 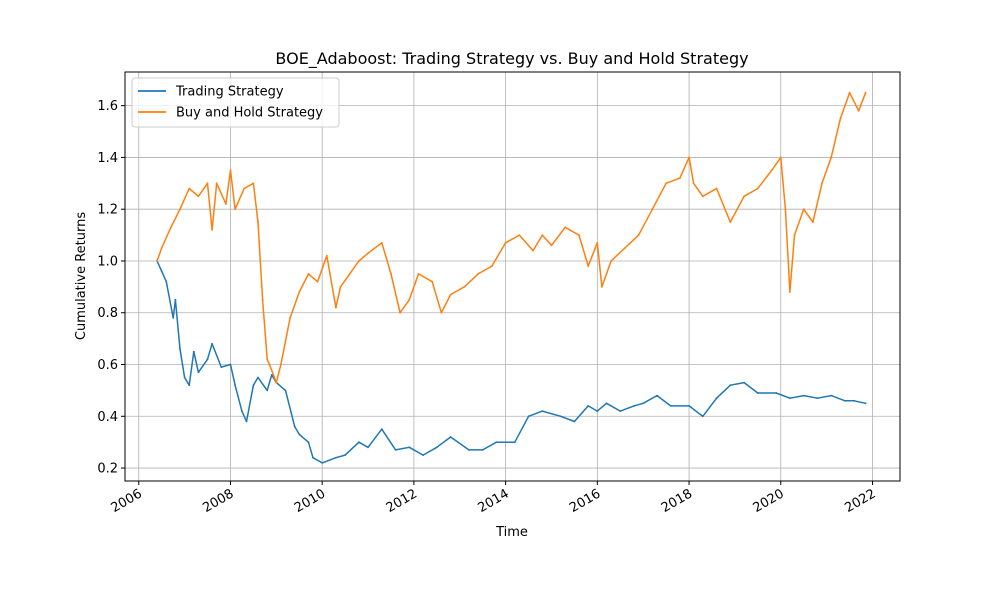 What do you see at coordinates (107, 365) in the screenshot?
I see `y-tick-label: 0.6` at bounding box center [107, 365].